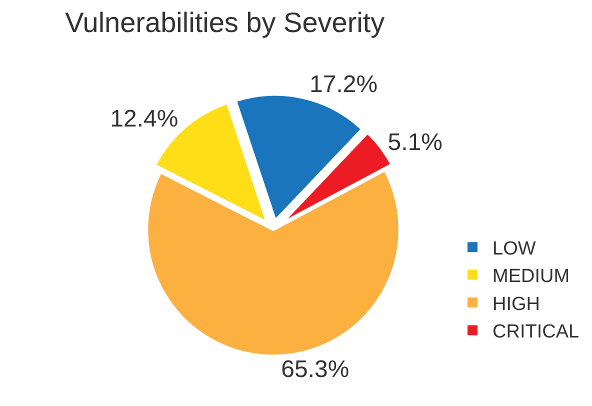  Describe the element at coordinates (144, 119) in the screenshot. I see `data-label: 12.4%` at that location.